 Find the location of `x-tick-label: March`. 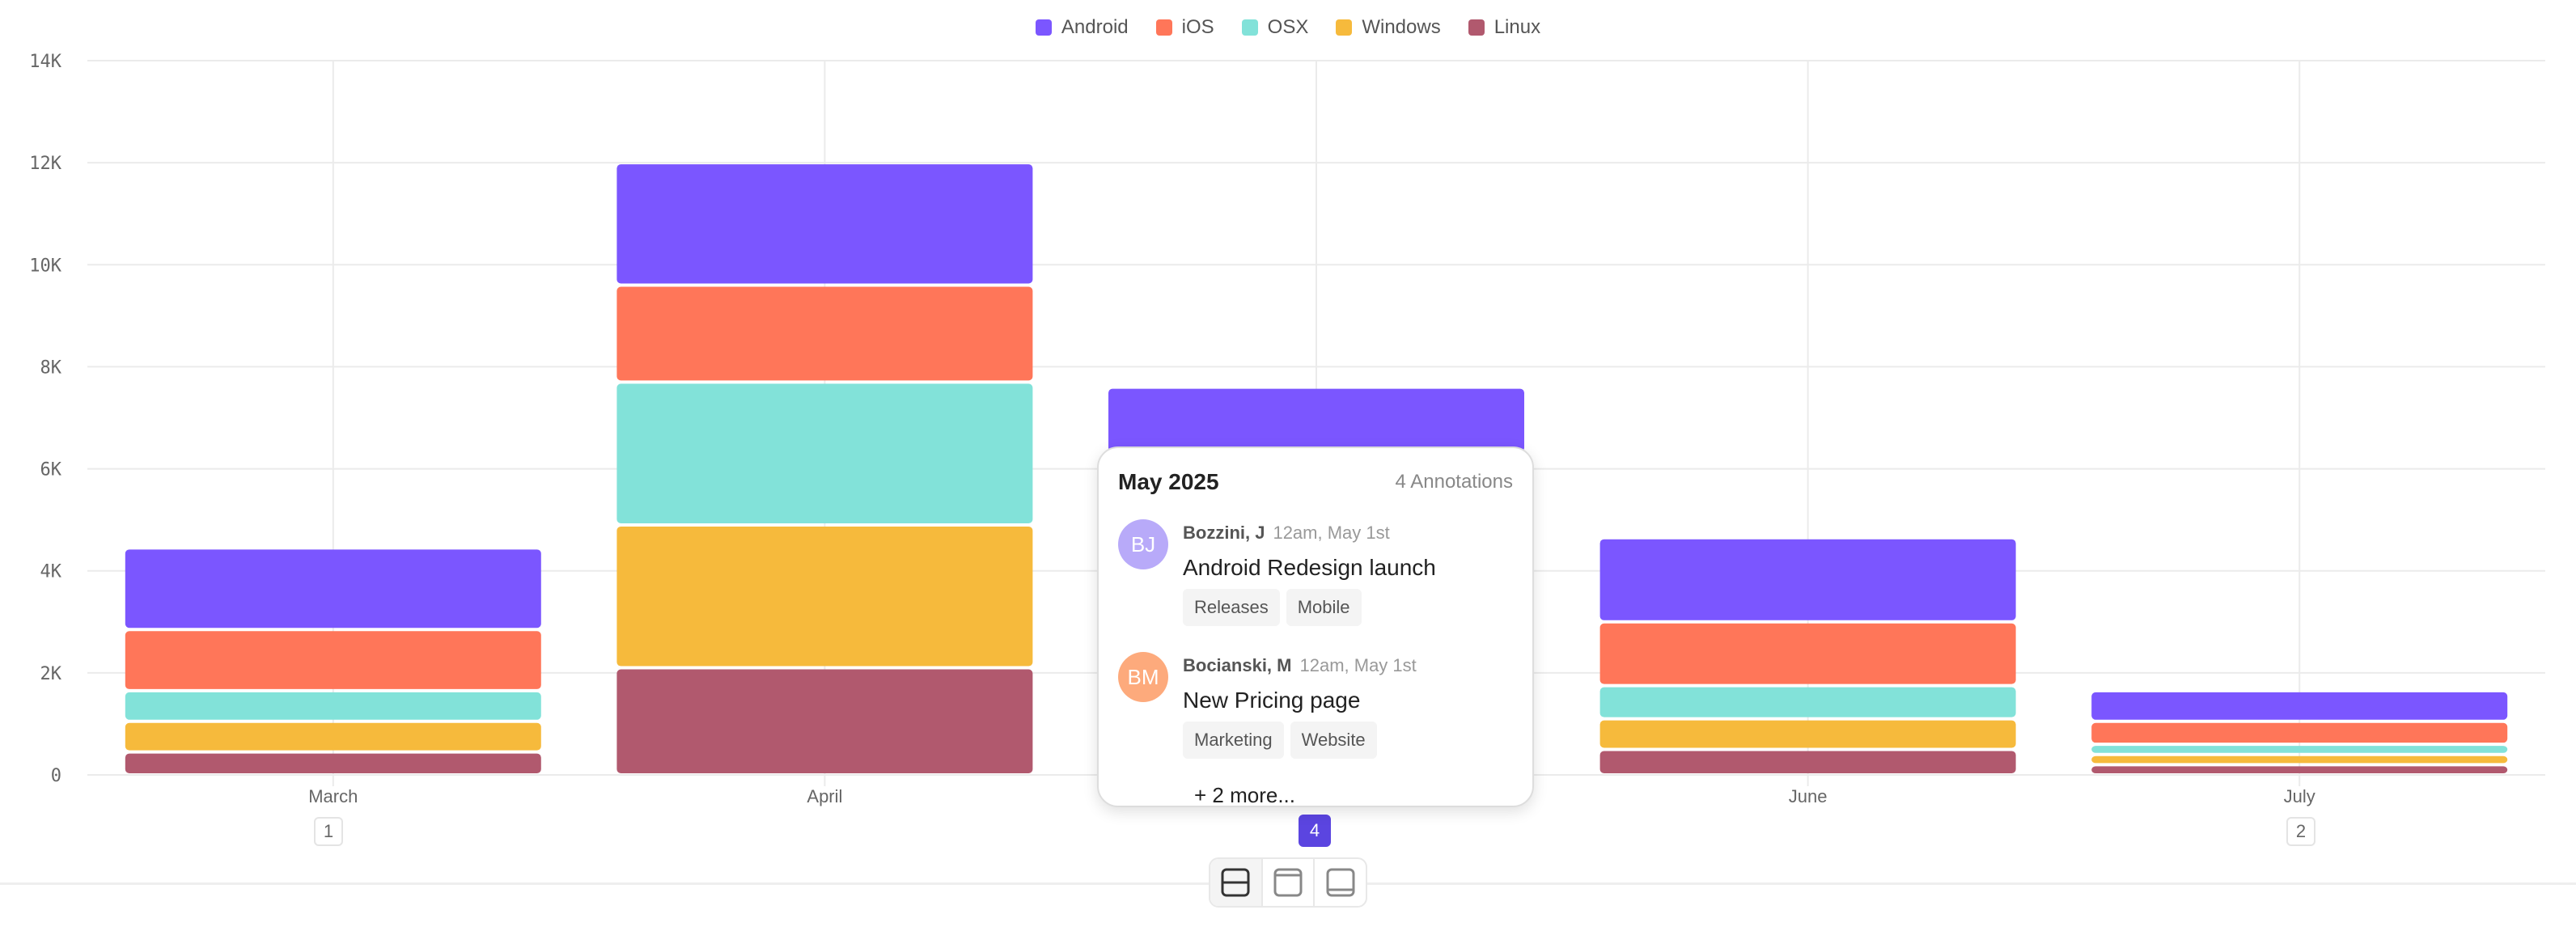

x-tick-label: March is located at coordinates (333, 796).